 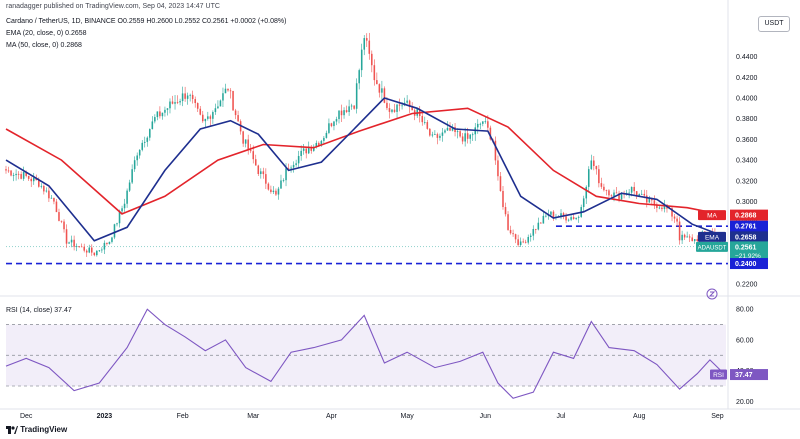 What do you see at coordinates (32, 45) in the screenshot?
I see `ma-label: MA (50, close, 0)` at bounding box center [32, 45].